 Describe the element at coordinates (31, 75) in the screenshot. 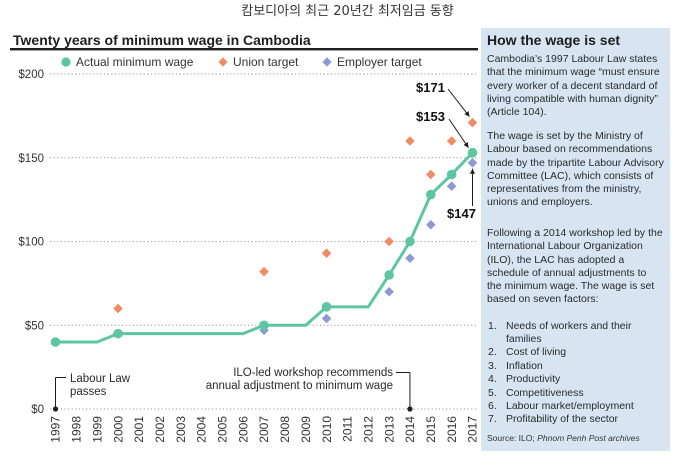

I see `y-tick-label-200: $200` at that location.